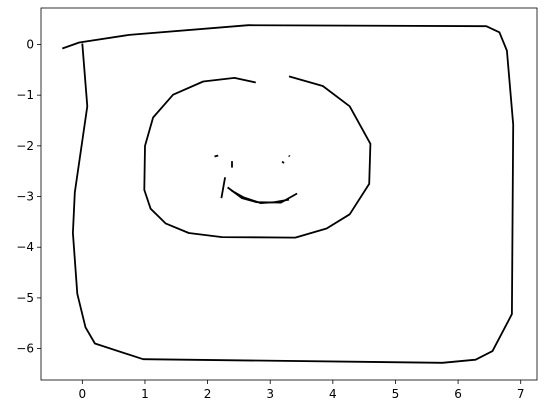 The height and width of the screenshot is (413, 546). What do you see at coordinates (458, 394) in the screenshot?
I see `x-tick-label: 6` at bounding box center [458, 394].